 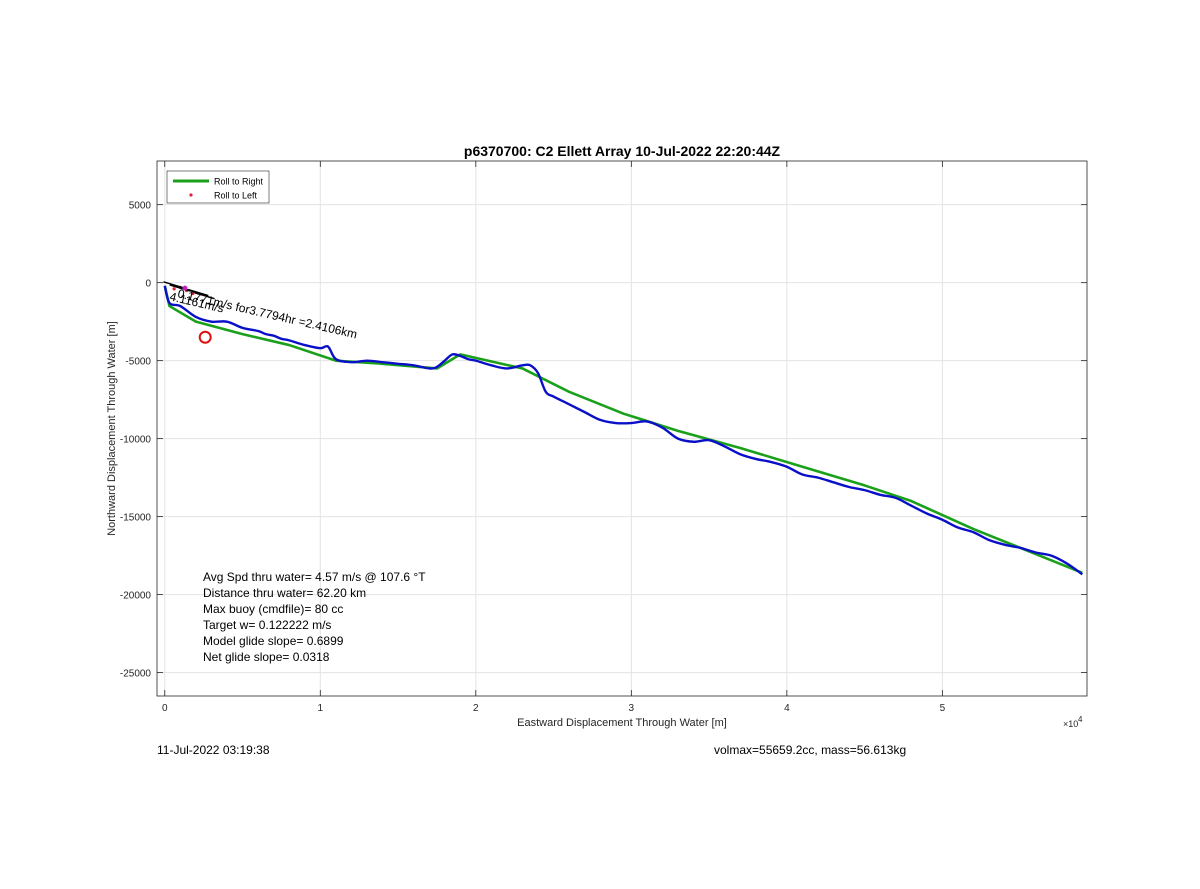 I want to click on x-tick-label: 5, so click(x=943, y=708).